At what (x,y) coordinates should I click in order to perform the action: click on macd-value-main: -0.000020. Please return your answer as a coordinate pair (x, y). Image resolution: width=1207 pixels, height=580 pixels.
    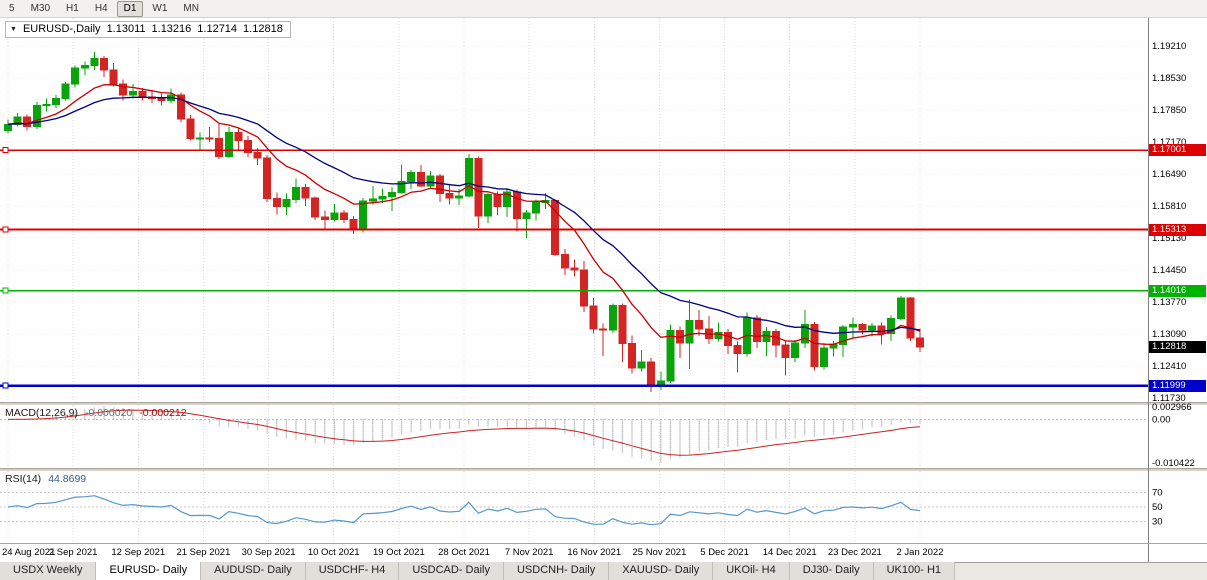
    Looking at the image, I should click on (108, 413).